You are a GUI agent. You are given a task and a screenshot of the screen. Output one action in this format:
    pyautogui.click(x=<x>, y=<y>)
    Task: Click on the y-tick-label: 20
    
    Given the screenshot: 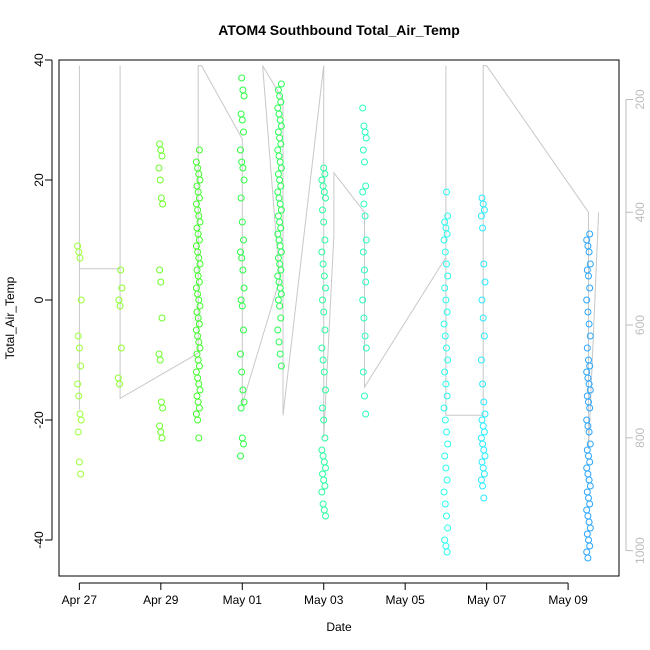 What is the action you would take?
    pyautogui.click(x=39, y=180)
    